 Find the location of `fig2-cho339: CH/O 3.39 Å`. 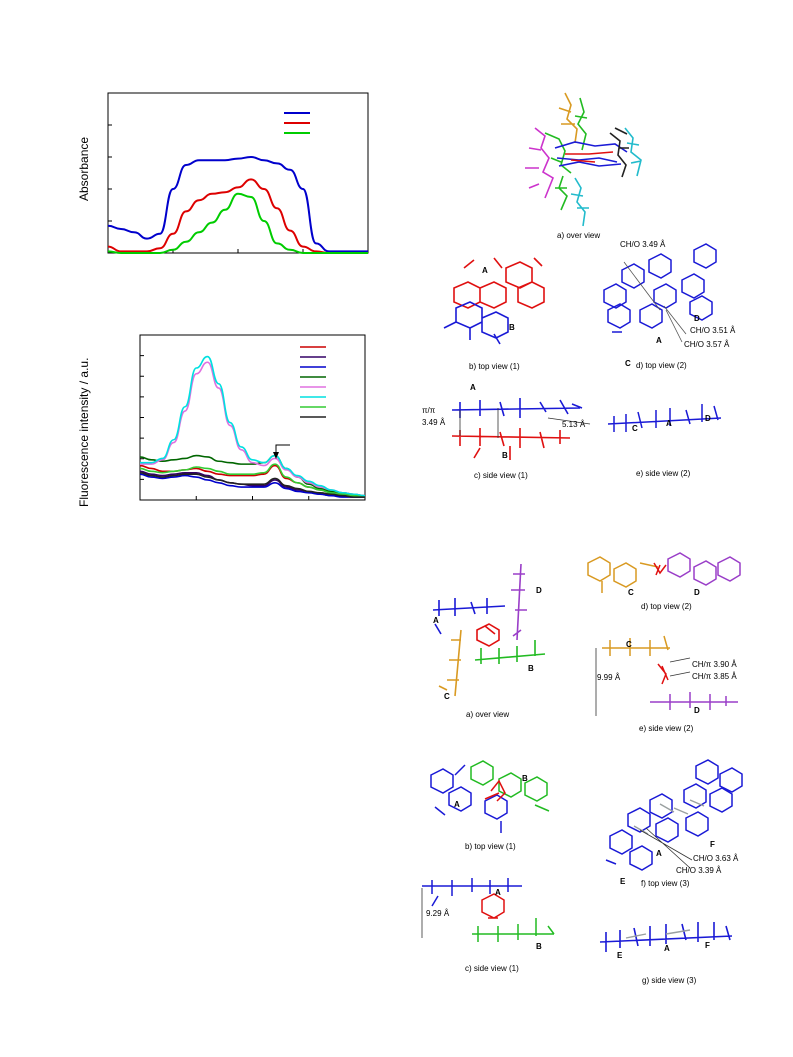

fig2-cho339: CH/O 3.39 Å is located at coordinates (699, 870).